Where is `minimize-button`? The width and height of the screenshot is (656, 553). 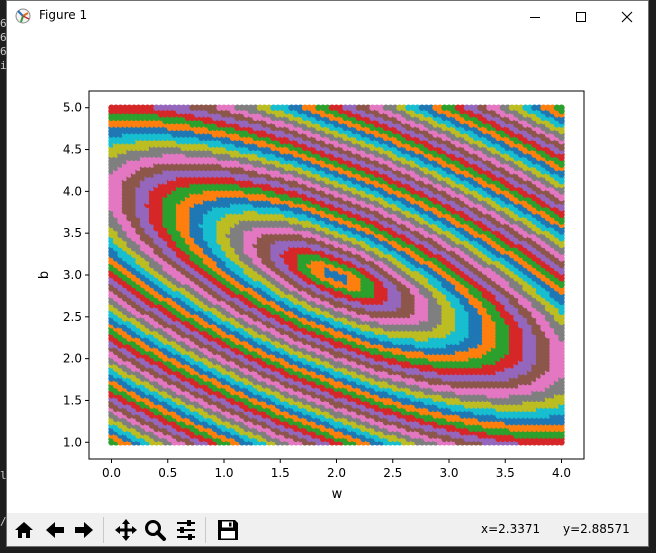 minimize-button is located at coordinates (535, 16).